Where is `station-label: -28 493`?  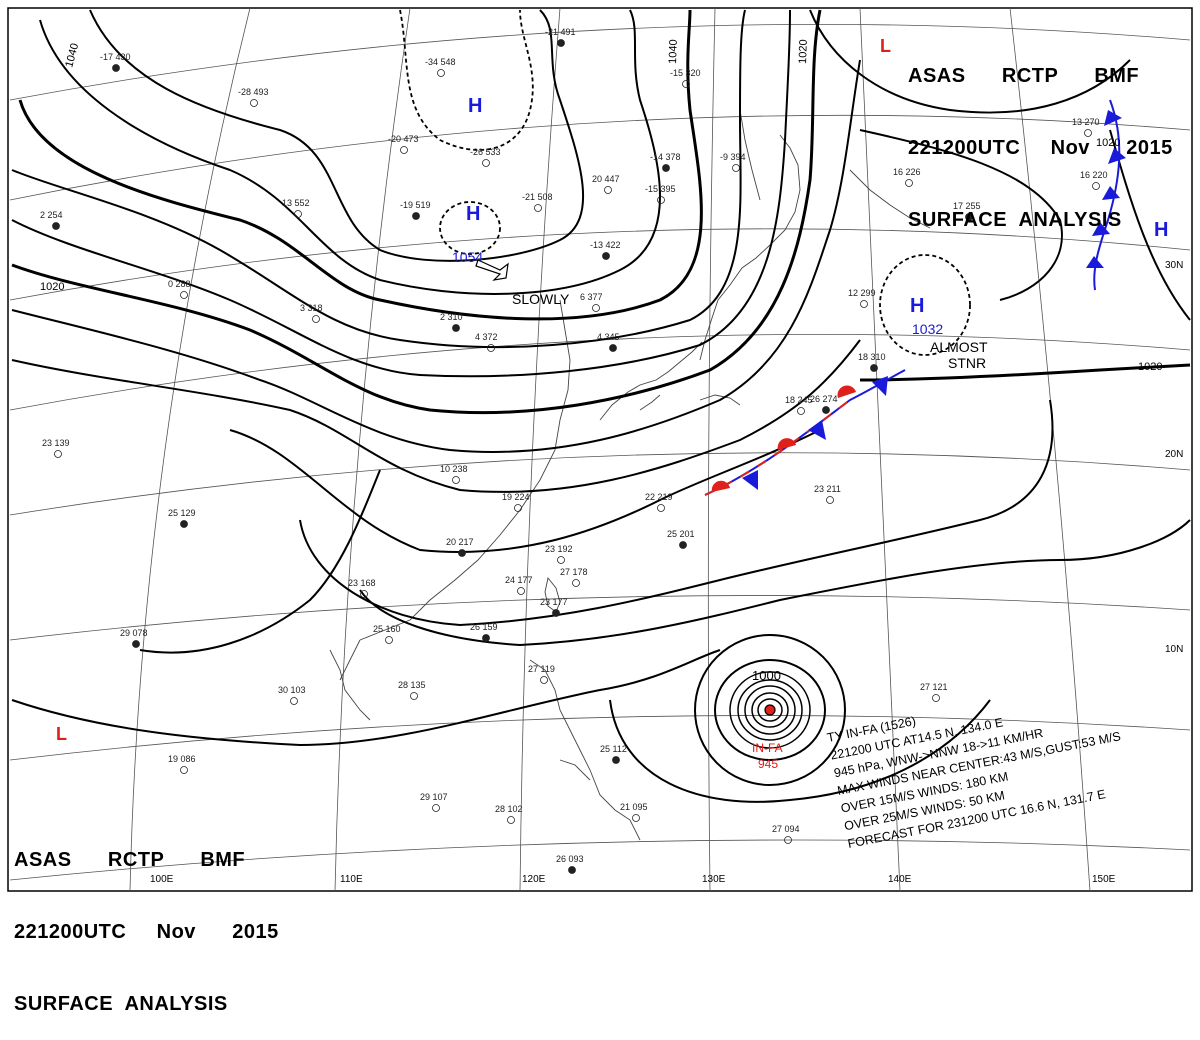
station-label: -28 493 is located at coordinates (253, 92).